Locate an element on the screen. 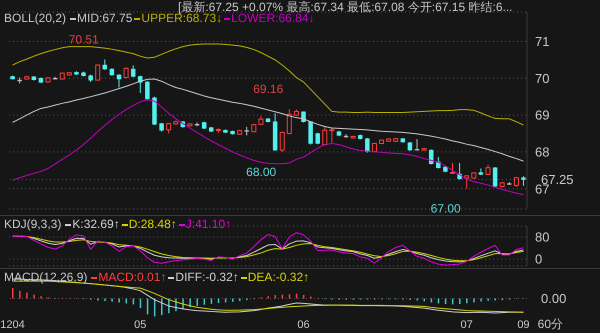  legend-label: K:32.69↑ is located at coordinates (95, 224).